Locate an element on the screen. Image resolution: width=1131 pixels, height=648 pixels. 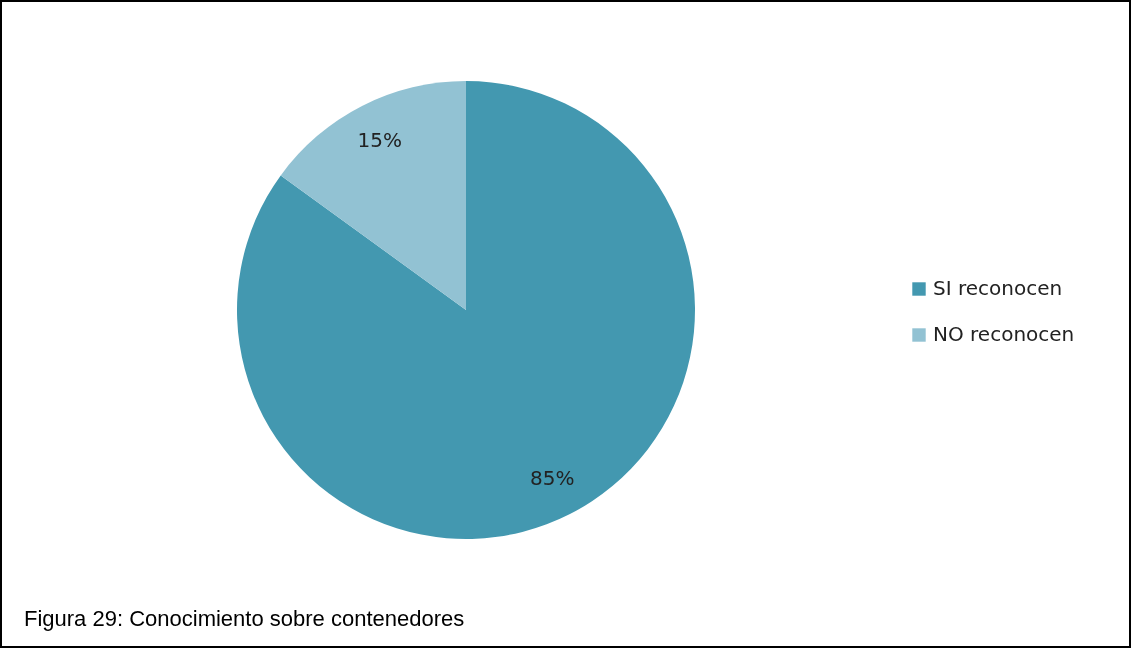
data-label: 85% is located at coordinates (552, 478).